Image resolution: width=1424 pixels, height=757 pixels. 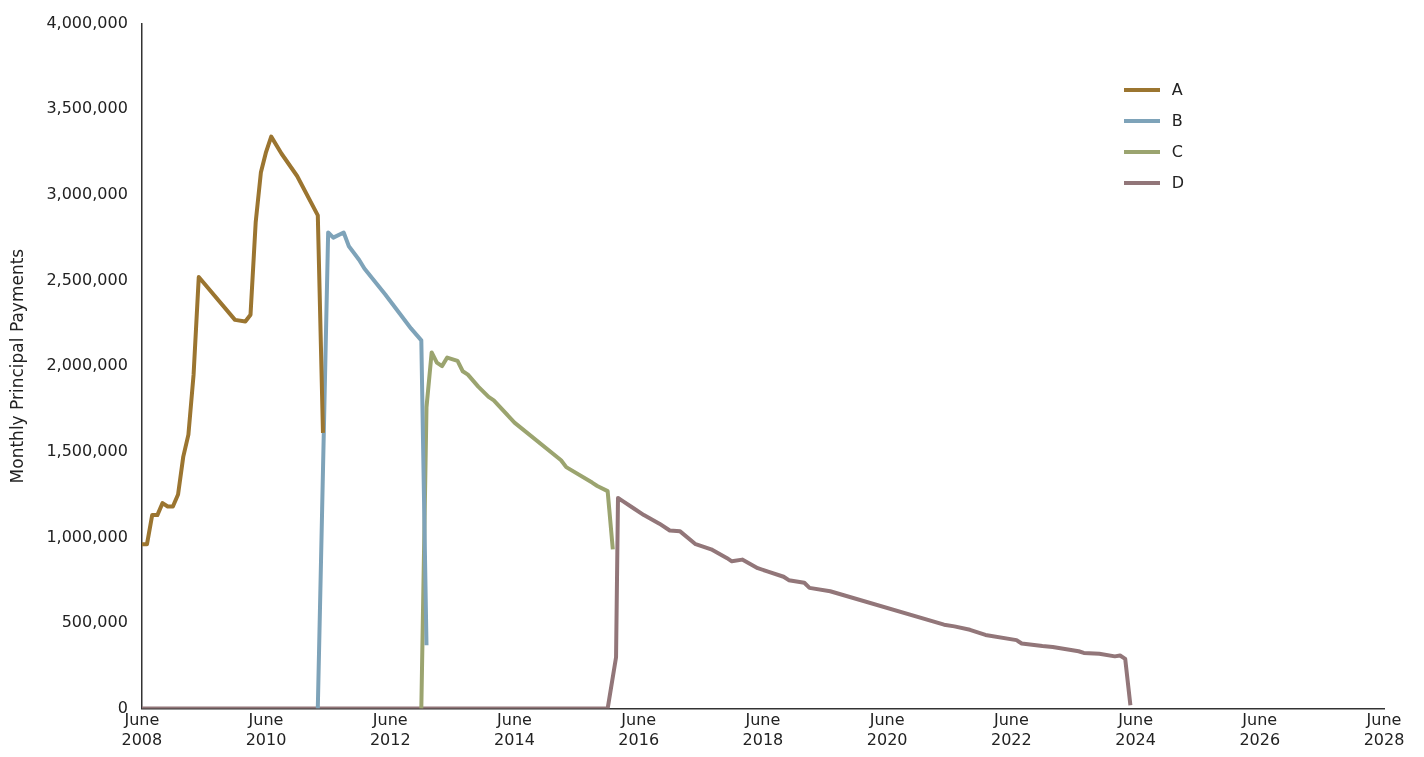 What do you see at coordinates (87, 108) in the screenshot?
I see `y-tick-label: 3,500,000` at bounding box center [87, 108].